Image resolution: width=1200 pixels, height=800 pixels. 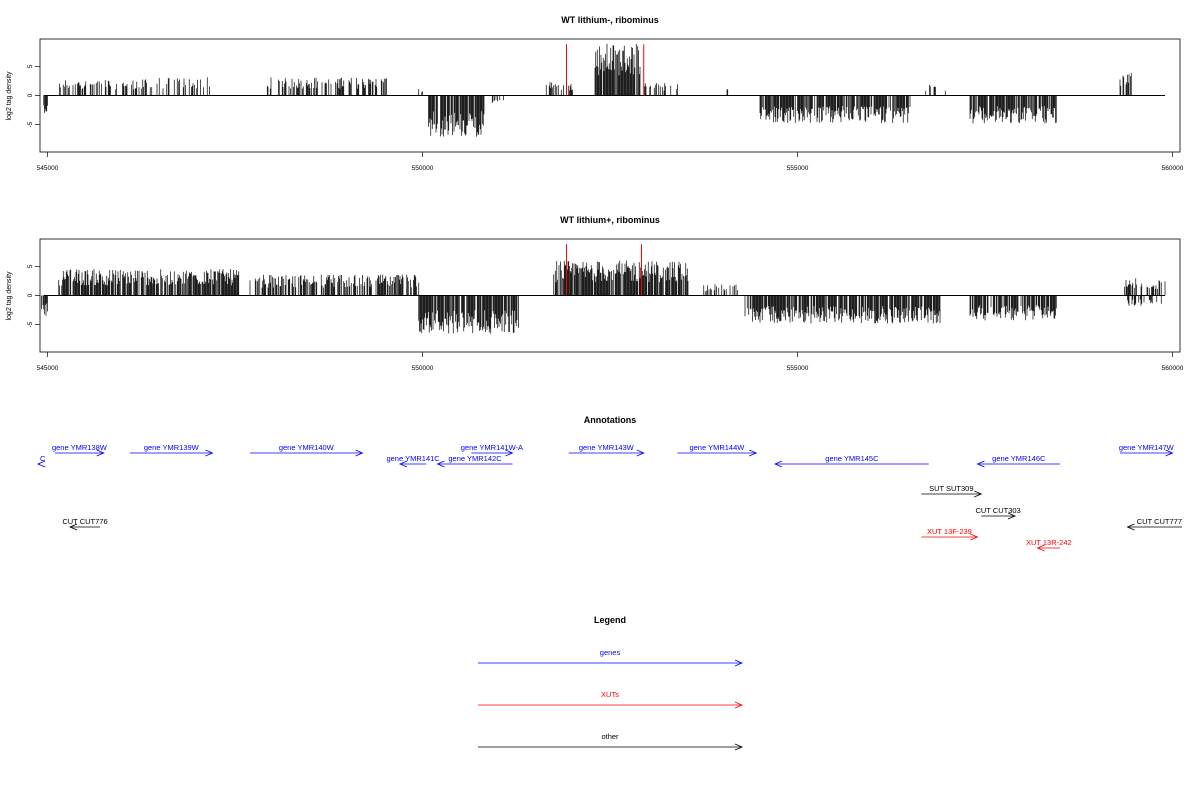 What do you see at coordinates (610, 620) in the screenshot?
I see `legend-title: Legend` at bounding box center [610, 620].